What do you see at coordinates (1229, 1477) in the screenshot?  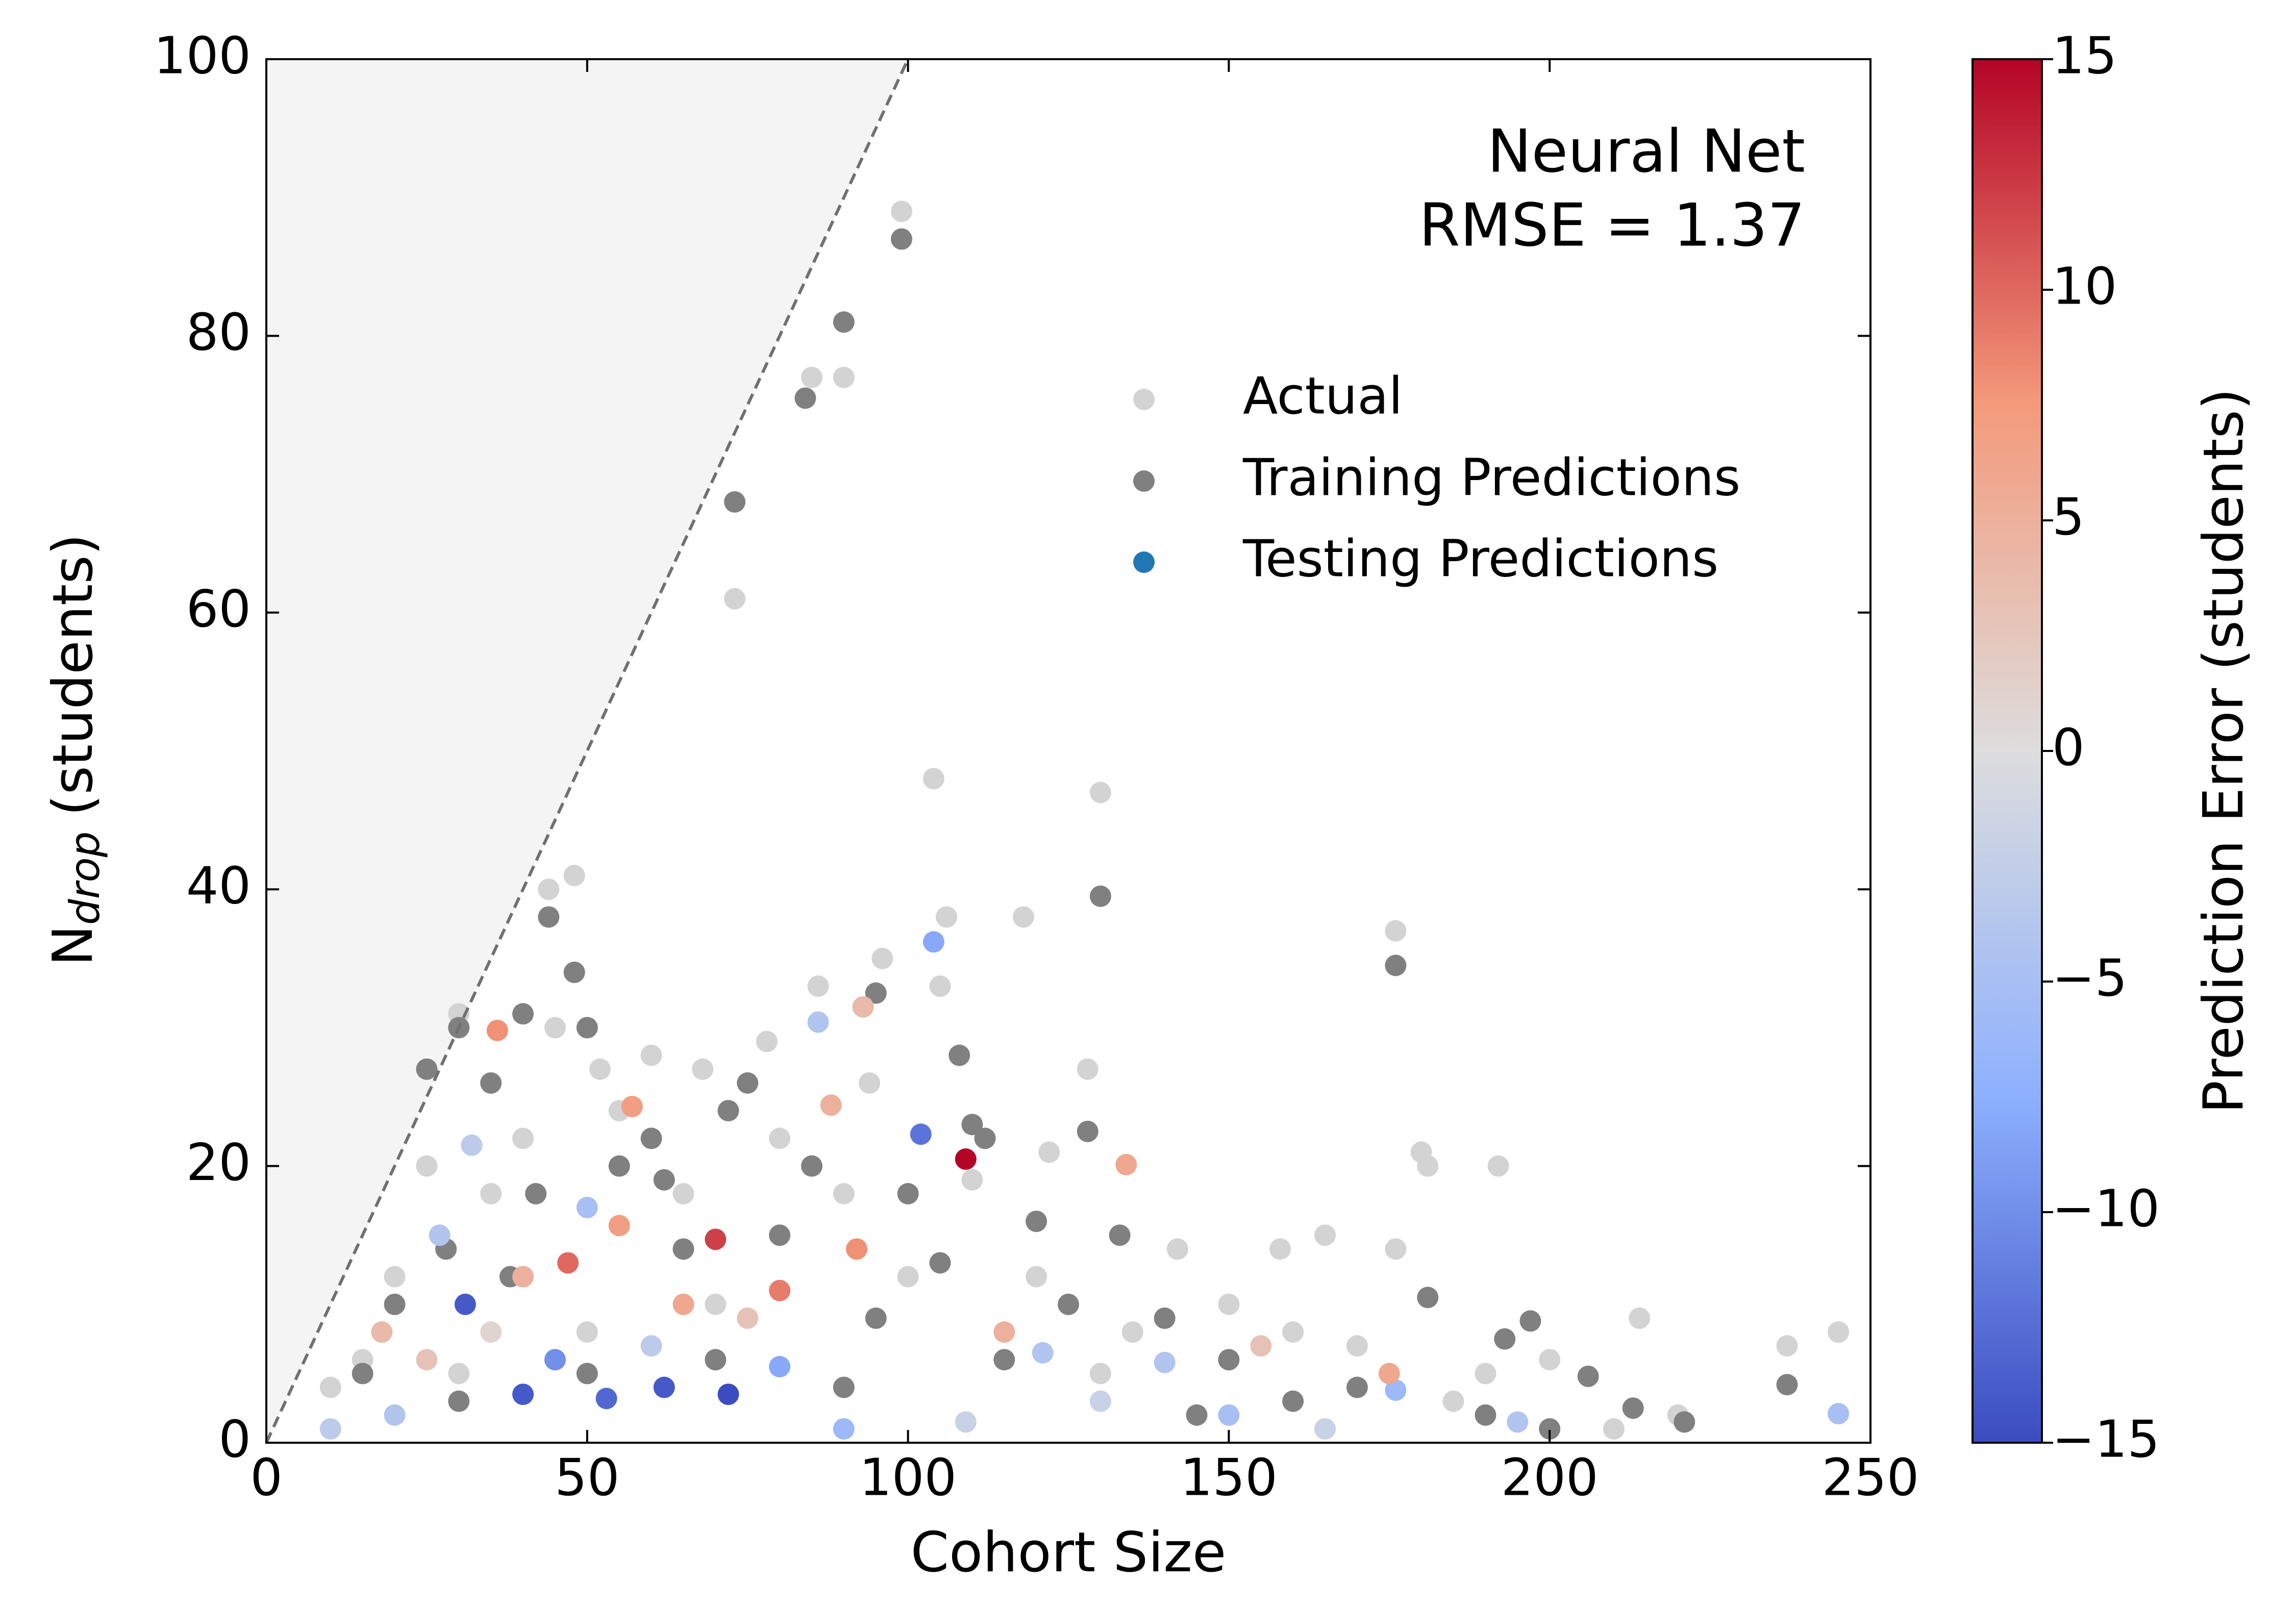 I see `x-tick-label: 150` at bounding box center [1229, 1477].